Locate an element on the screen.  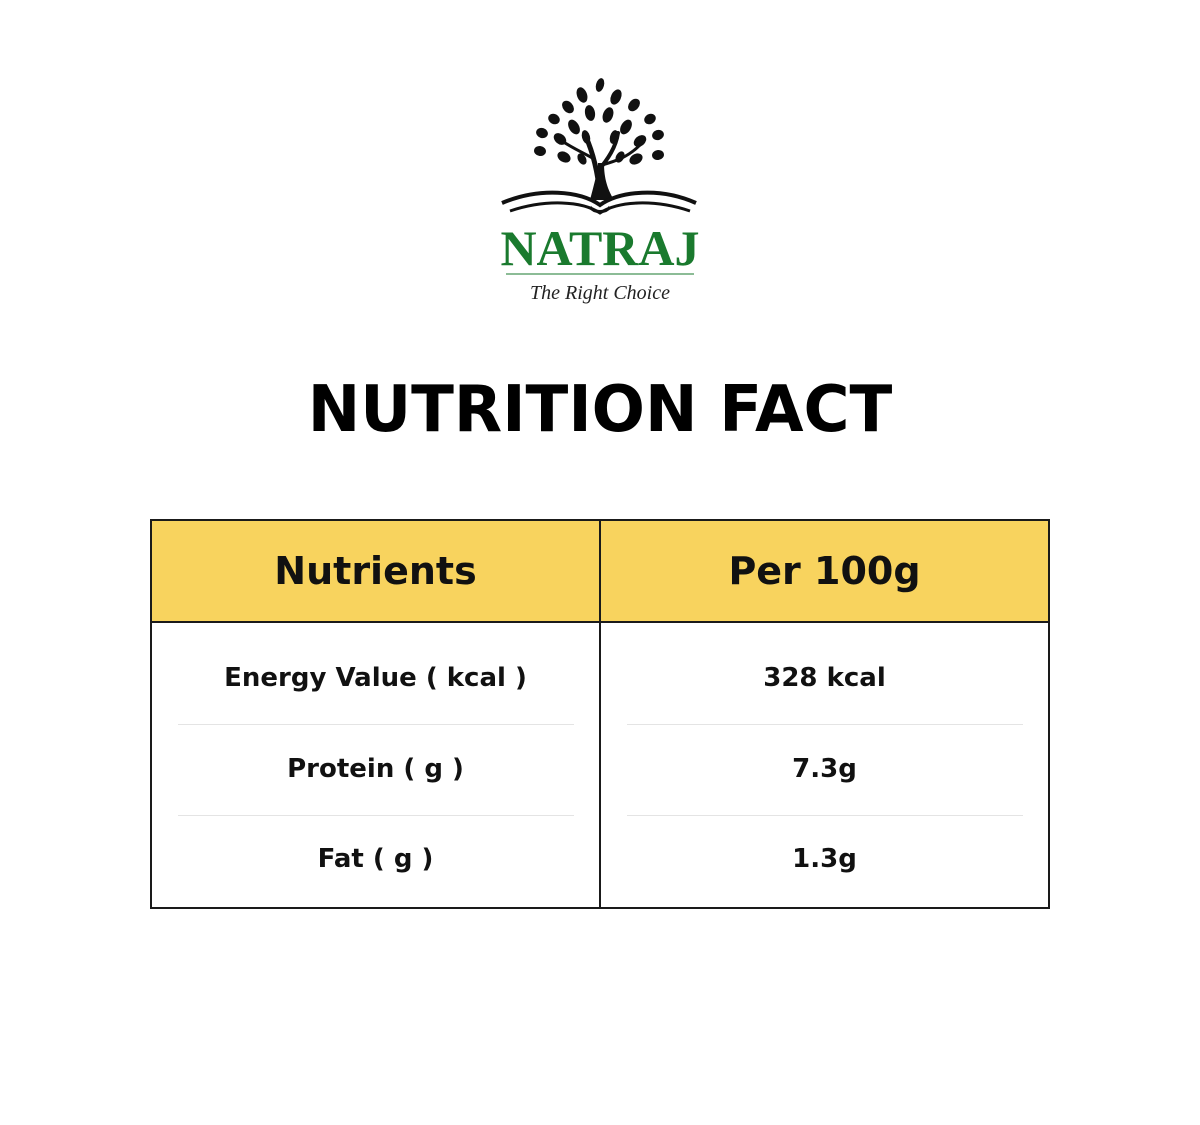
brand-logo: NATRAJ The Right Choice is located at coordinates (600, 195).